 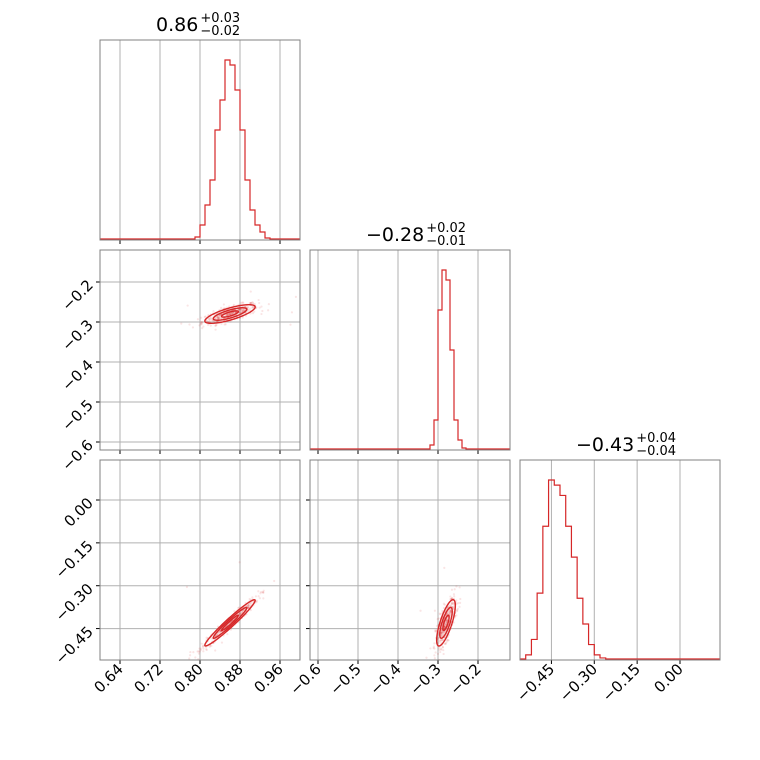 What do you see at coordinates (200, 141) in the screenshot?
I see `hist-panel-p0` at bounding box center [200, 141].